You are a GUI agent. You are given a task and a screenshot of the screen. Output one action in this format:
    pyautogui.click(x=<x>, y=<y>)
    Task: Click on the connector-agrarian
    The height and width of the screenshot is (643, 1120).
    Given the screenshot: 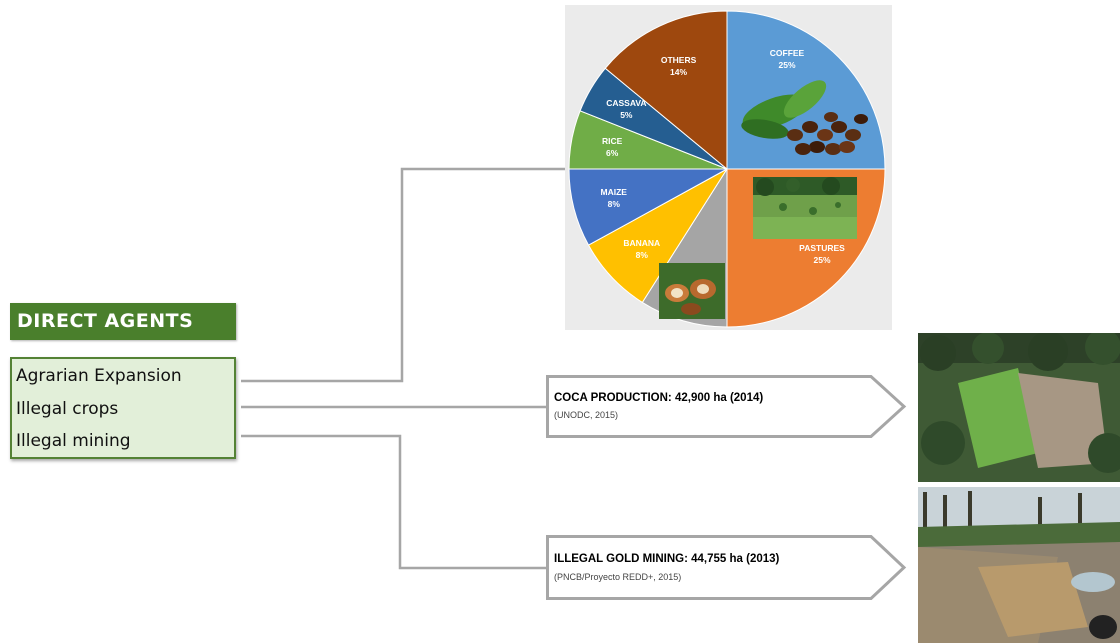 What is the action you would take?
    pyautogui.click(x=403, y=275)
    